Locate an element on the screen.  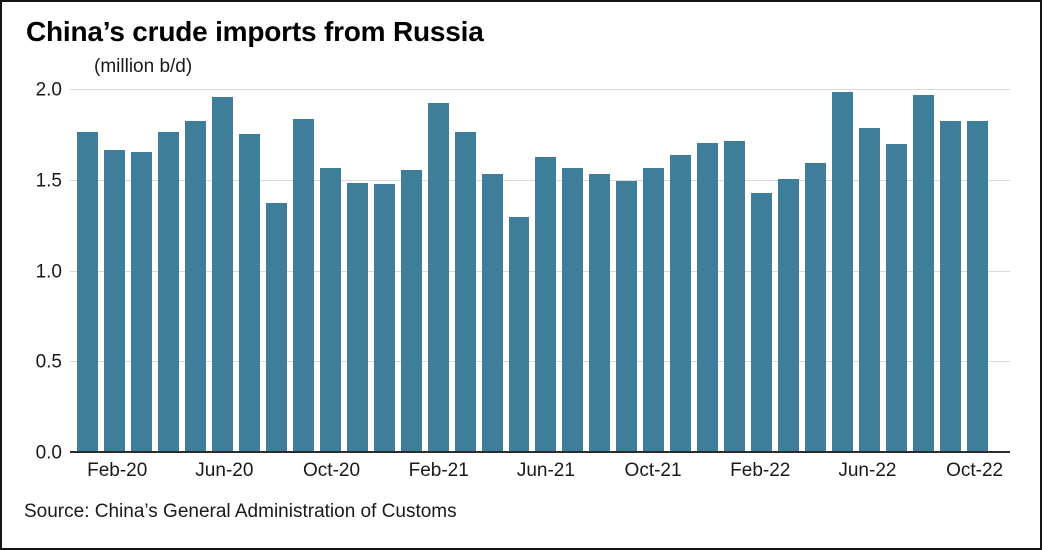
y-tick-label: 1.0 is located at coordinates (48, 271).